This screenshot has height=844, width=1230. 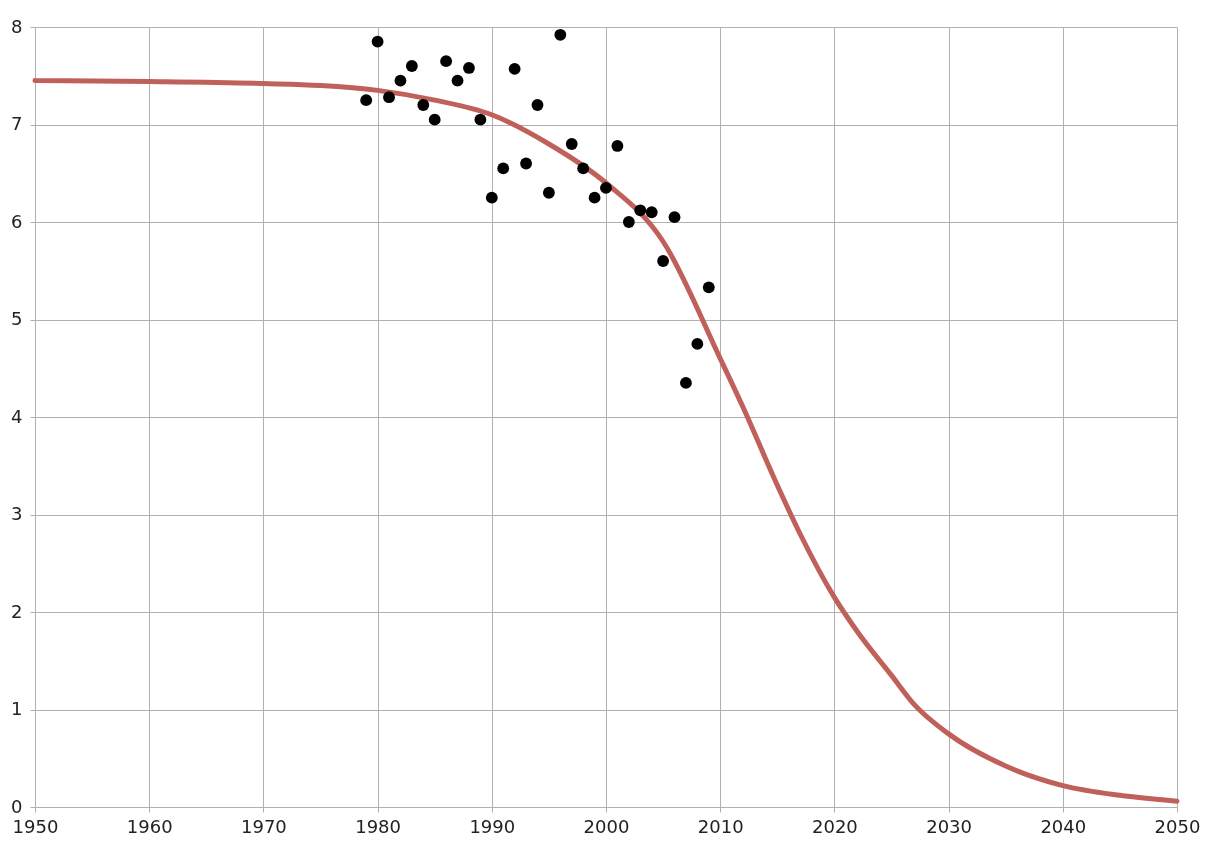 I want to click on y-tick-label: 8, so click(x=17, y=26).